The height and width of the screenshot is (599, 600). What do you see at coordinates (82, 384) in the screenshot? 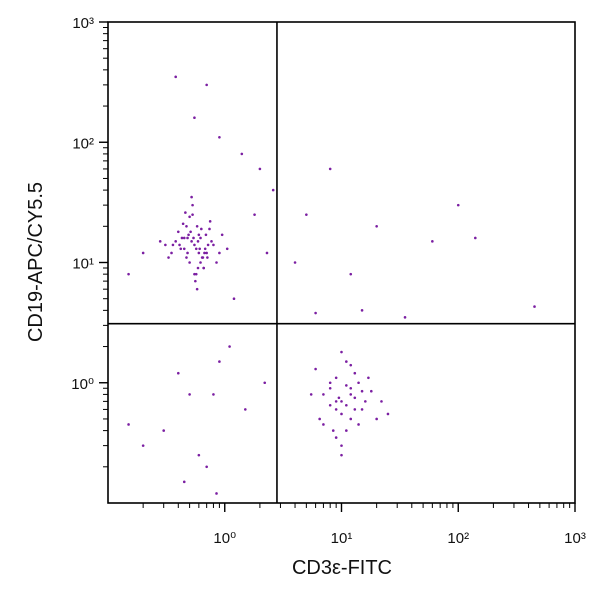
I see `y-tick-label: 10⁰` at bounding box center [82, 384].